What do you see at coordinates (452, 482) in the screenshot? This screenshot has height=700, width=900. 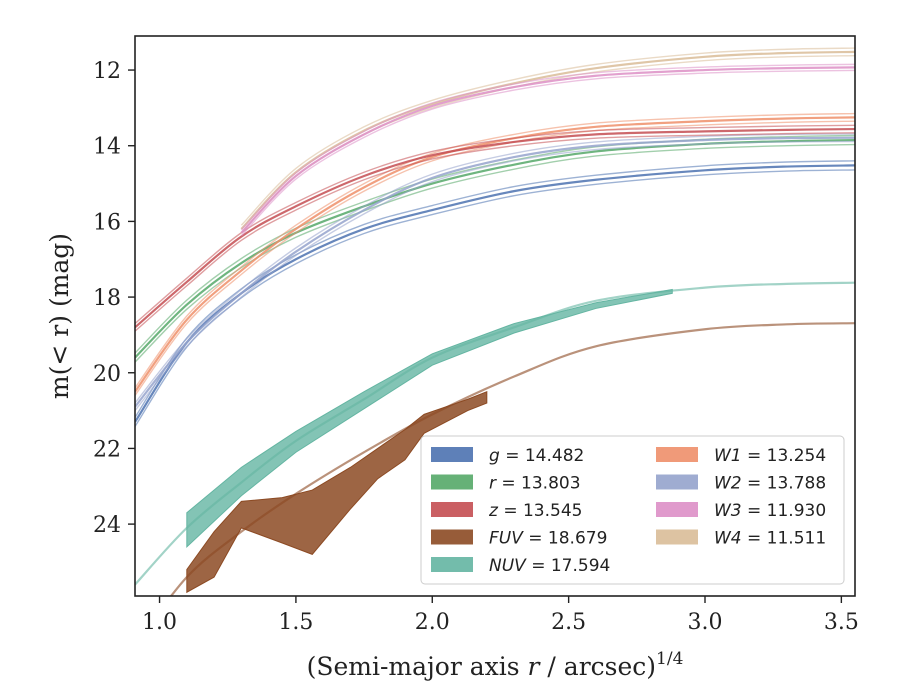 I see `legend-swatch-r` at bounding box center [452, 482].